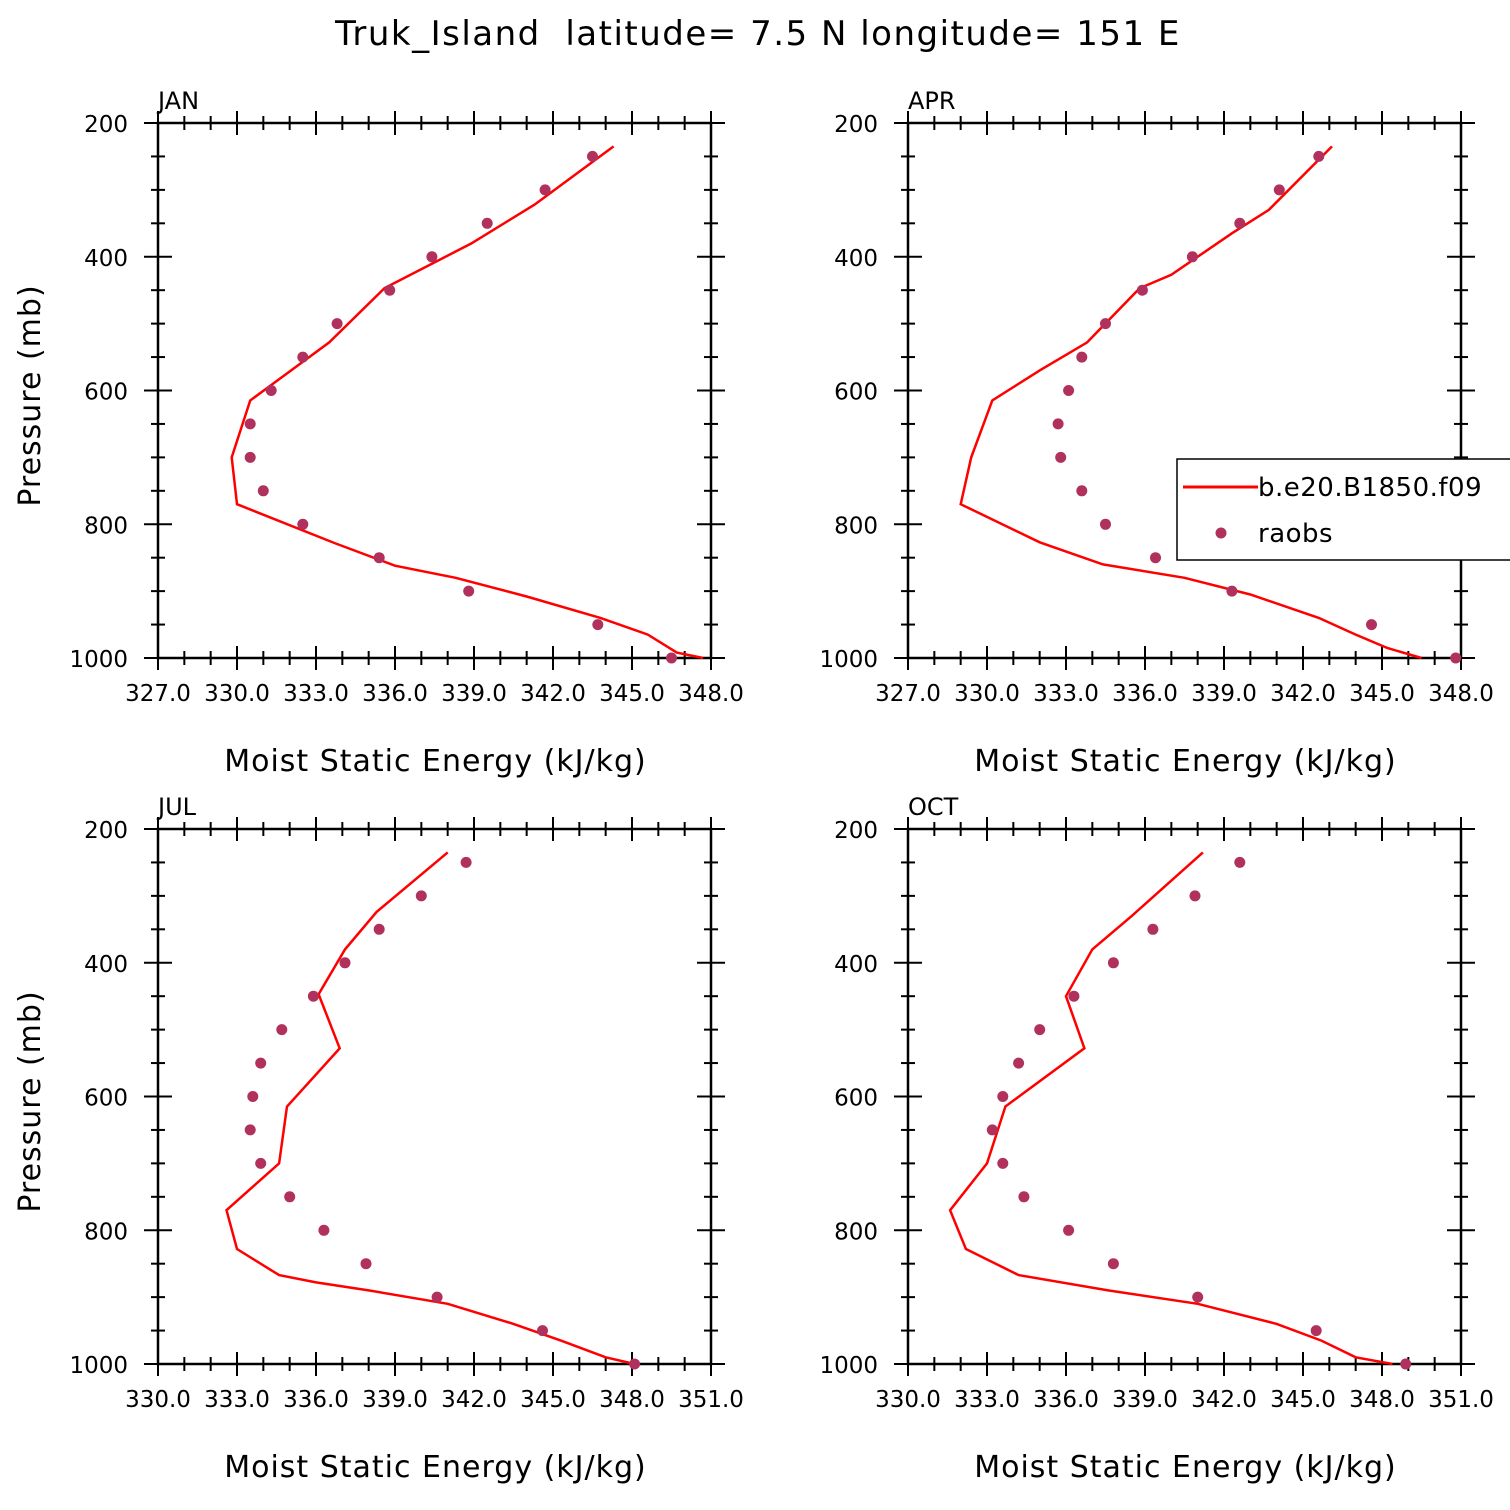 The width and height of the screenshot is (1510, 1510). Describe the element at coordinates (932, 101) in the screenshot. I see `panel-label: APR` at that location.